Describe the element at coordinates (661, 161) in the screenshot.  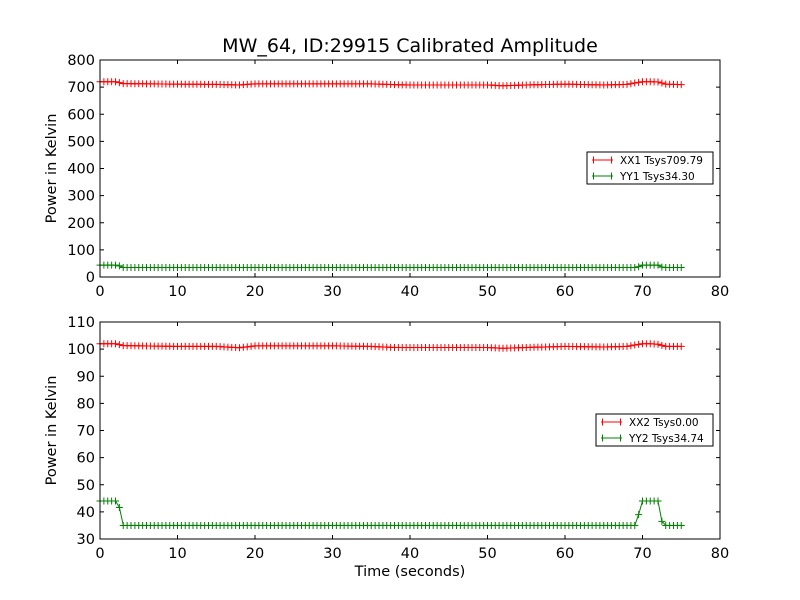
I see `legend-label: XX1 Tsys709.79` at that location.